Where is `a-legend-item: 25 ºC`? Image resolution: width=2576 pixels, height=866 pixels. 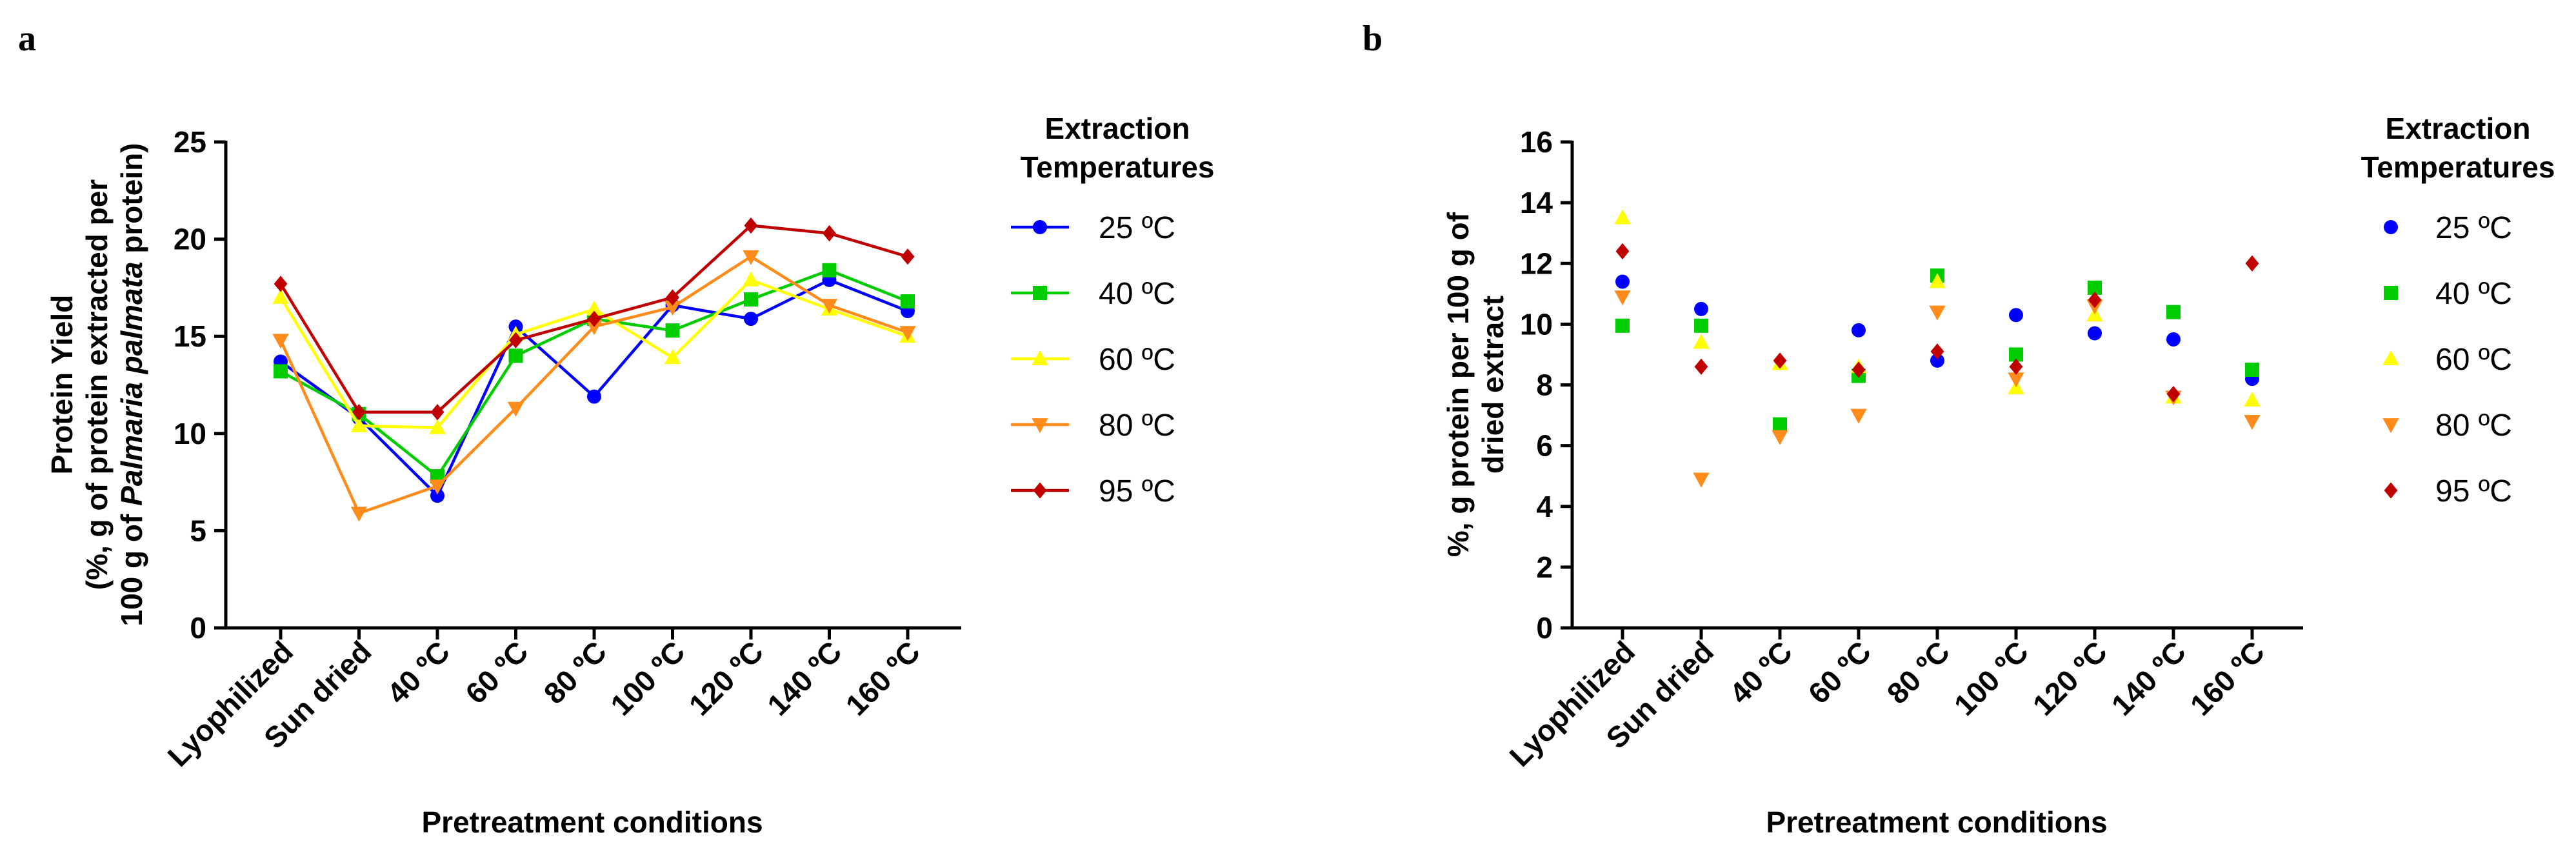 a-legend-item: 25 ºC is located at coordinates (1093, 228).